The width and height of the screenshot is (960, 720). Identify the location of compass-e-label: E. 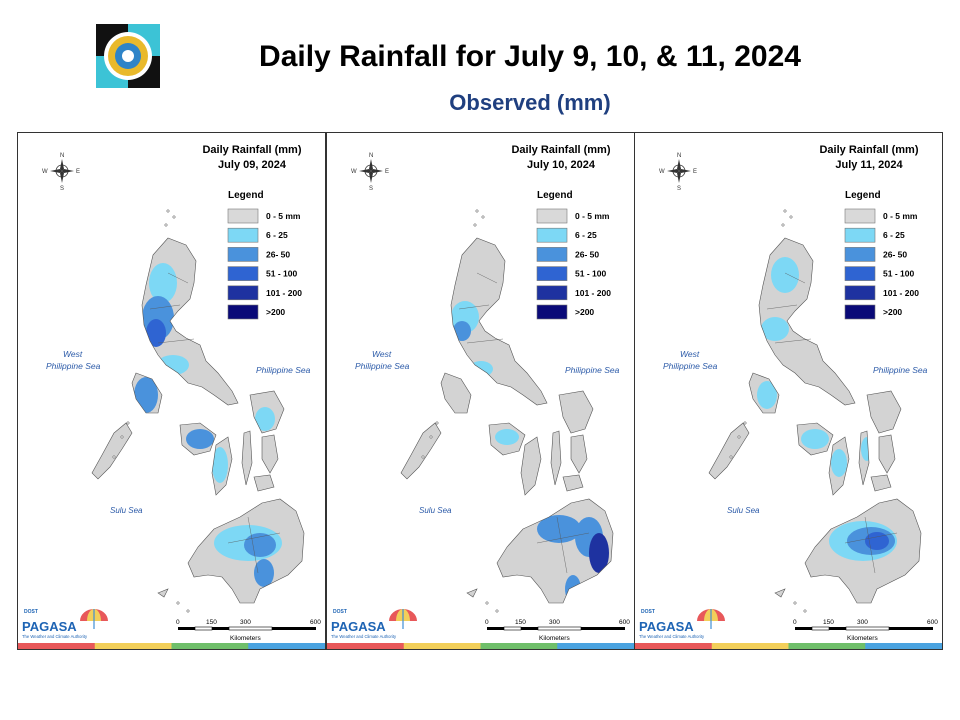
(78, 172).